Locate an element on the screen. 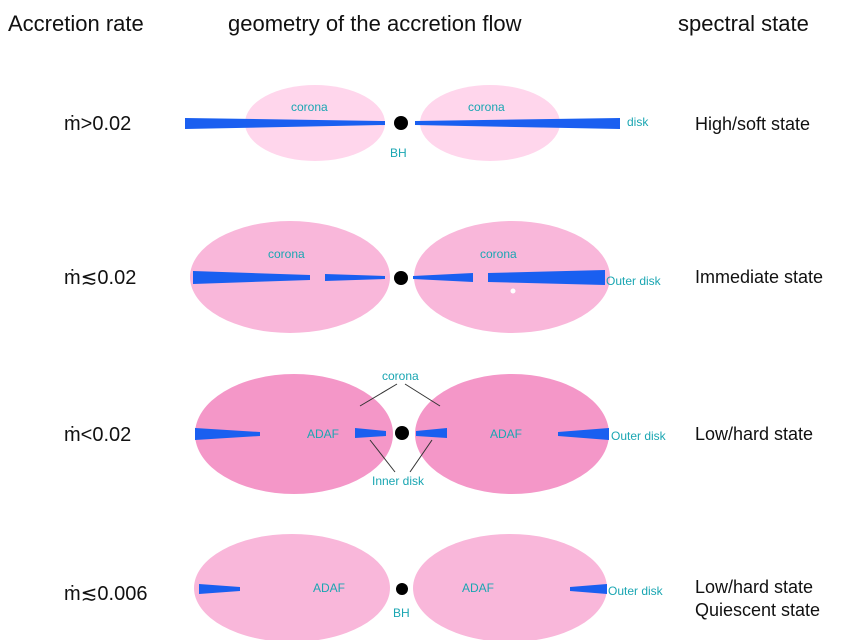 This screenshot has width=852, height=640. white-dot is located at coordinates (513, 291).